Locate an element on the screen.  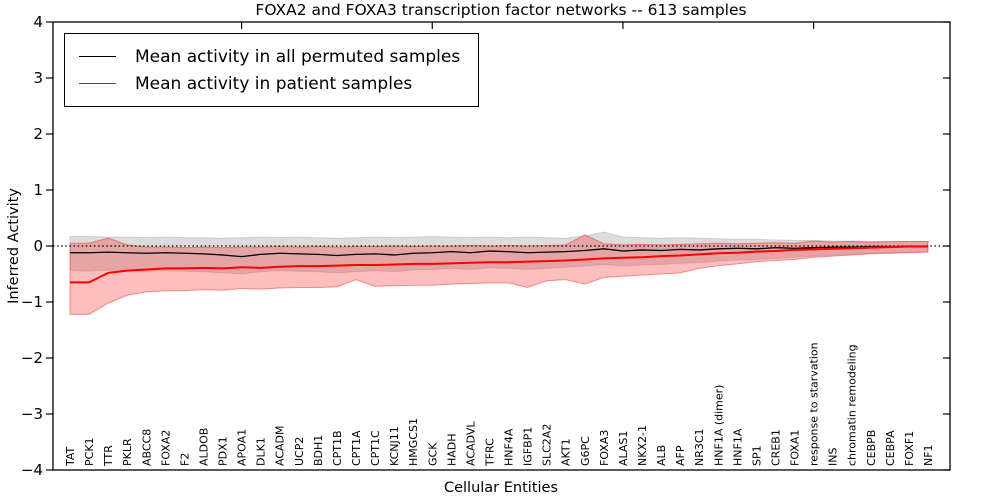
x-tick-label: ACADM is located at coordinates (280, 446).